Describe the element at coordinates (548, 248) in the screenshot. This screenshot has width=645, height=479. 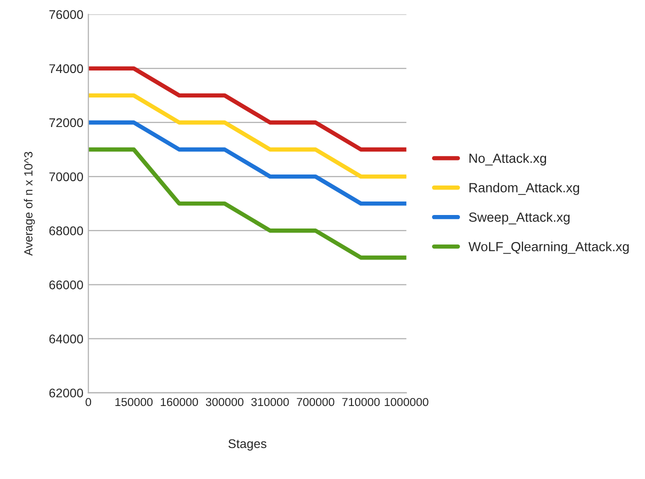
I see `legend-label: WoLF_Qlearning_Attack.xg` at that location.